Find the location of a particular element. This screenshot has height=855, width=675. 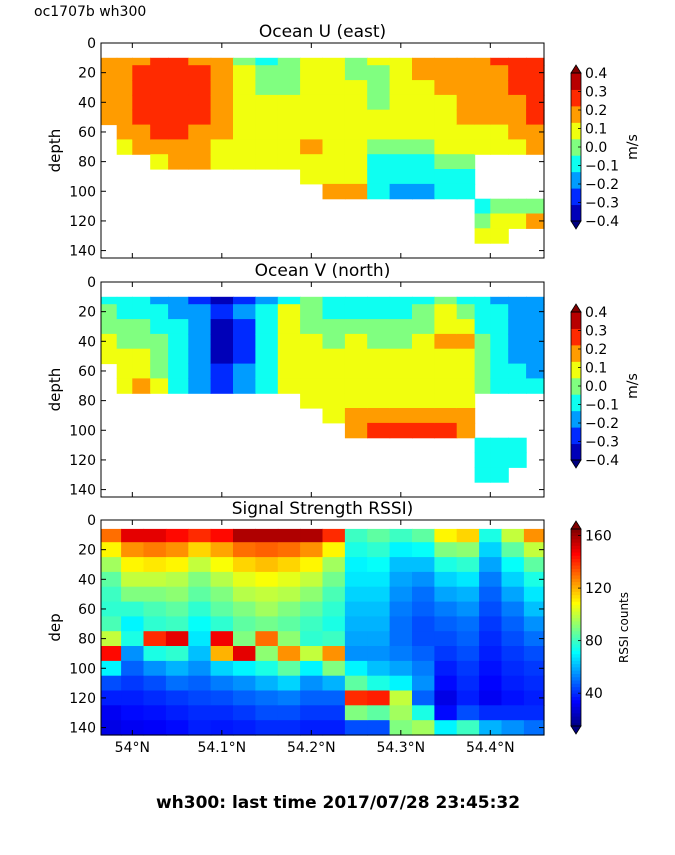

y-tick-label: 100 is located at coordinates (82, 192).